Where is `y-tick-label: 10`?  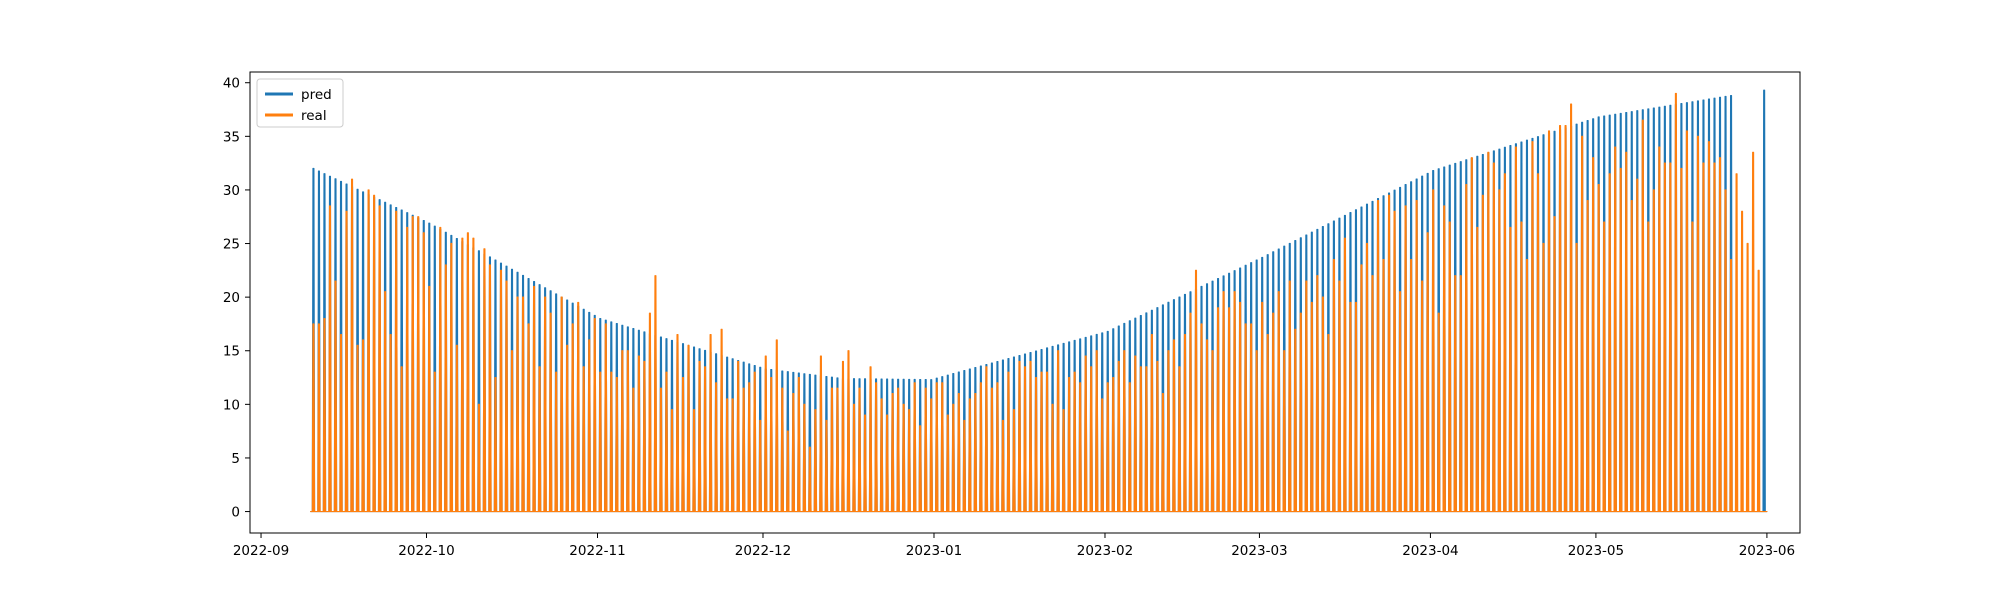 y-tick-label: 10 is located at coordinates (231, 405).